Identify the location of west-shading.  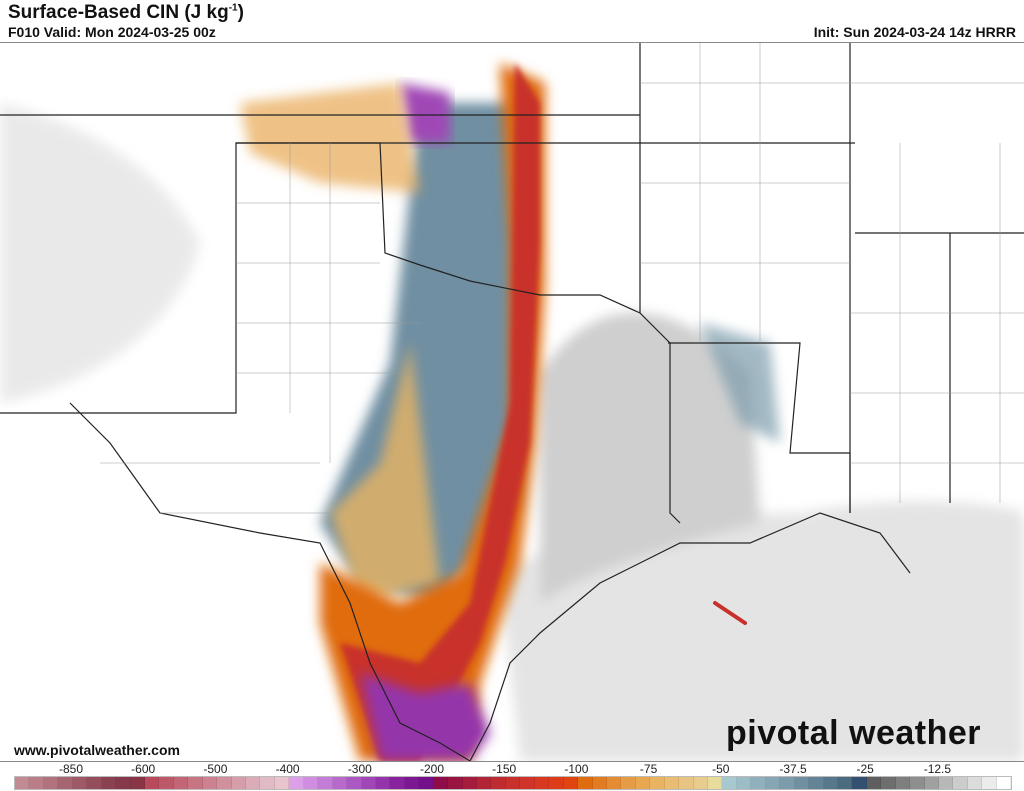
(100, 253).